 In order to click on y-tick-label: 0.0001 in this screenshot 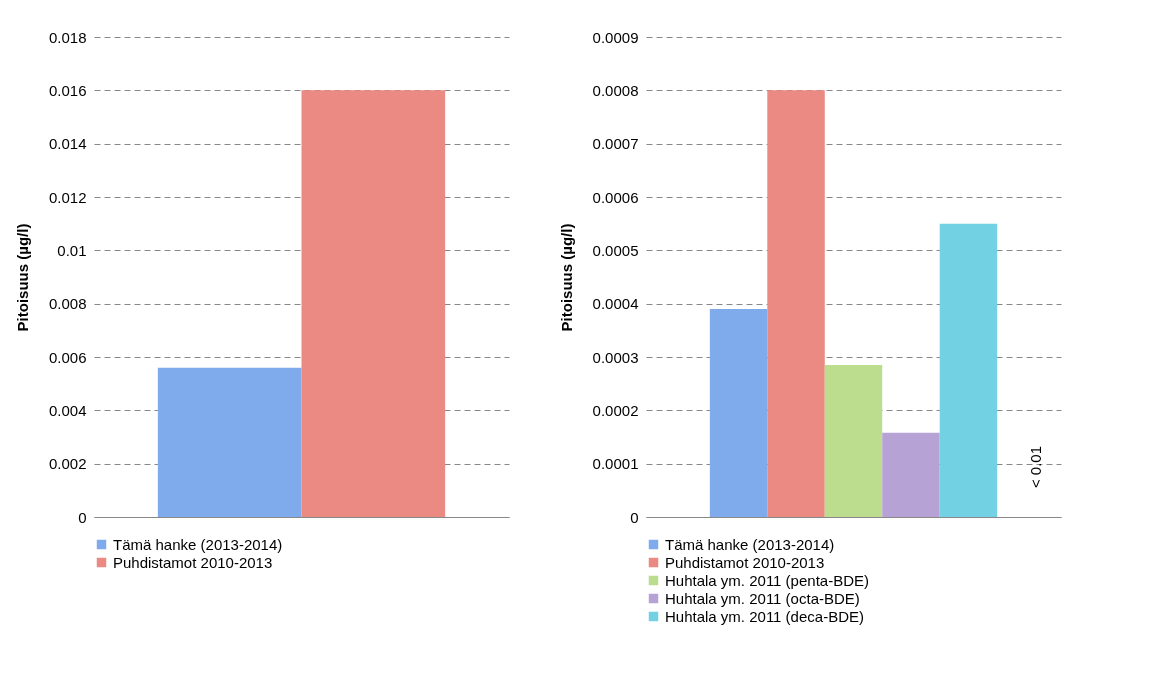, I will do `click(615, 464)`.